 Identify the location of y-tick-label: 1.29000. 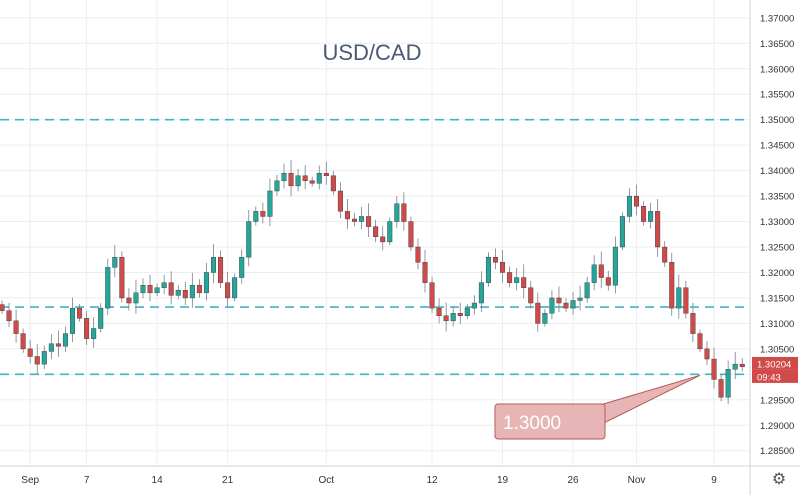
(777, 426).